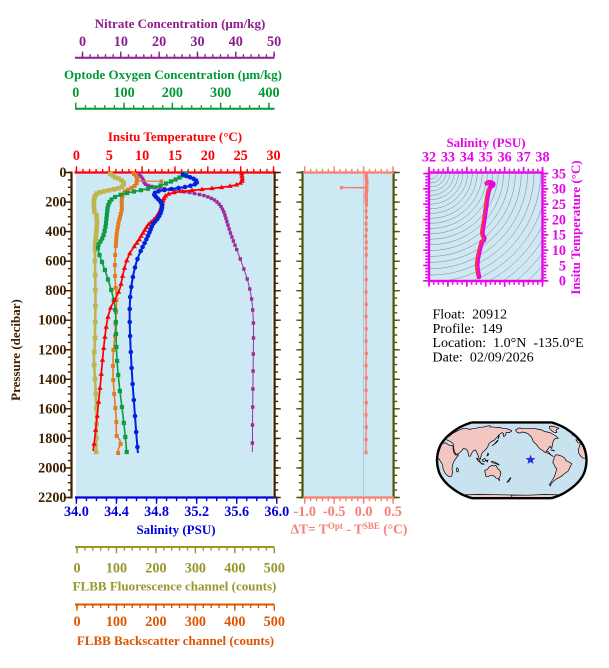 The height and width of the screenshot is (668, 609). Describe the element at coordinates (180, 23) in the screenshot. I see `svg-text: Nitrate Concentration (μm/kg)` at that location.